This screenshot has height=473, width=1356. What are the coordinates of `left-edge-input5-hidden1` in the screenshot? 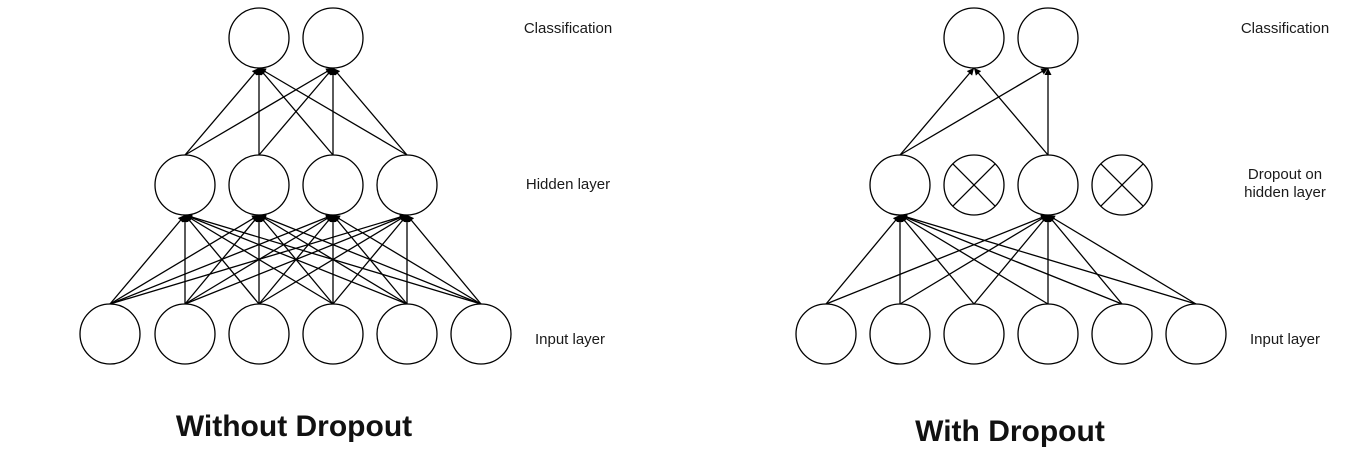 It's located at (370, 259).